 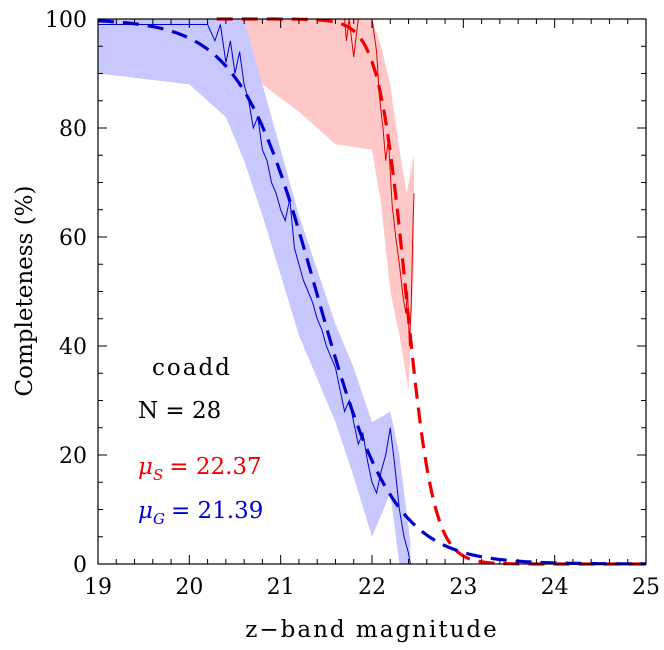 I want to click on y-tick-label: 0, so click(x=80, y=565).